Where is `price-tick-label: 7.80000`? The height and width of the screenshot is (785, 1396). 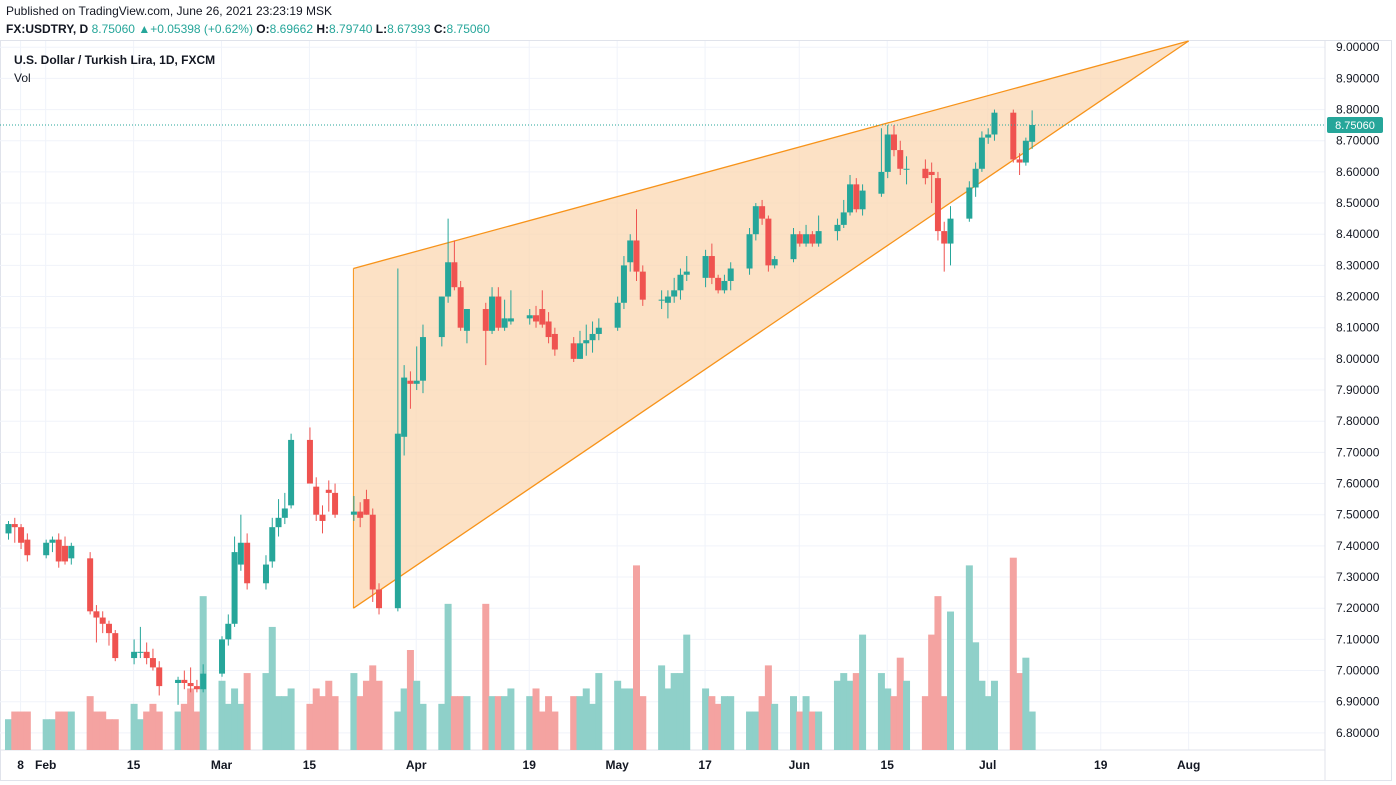
price-tick-label: 7.80000 is located at coordinates (1358, 421).